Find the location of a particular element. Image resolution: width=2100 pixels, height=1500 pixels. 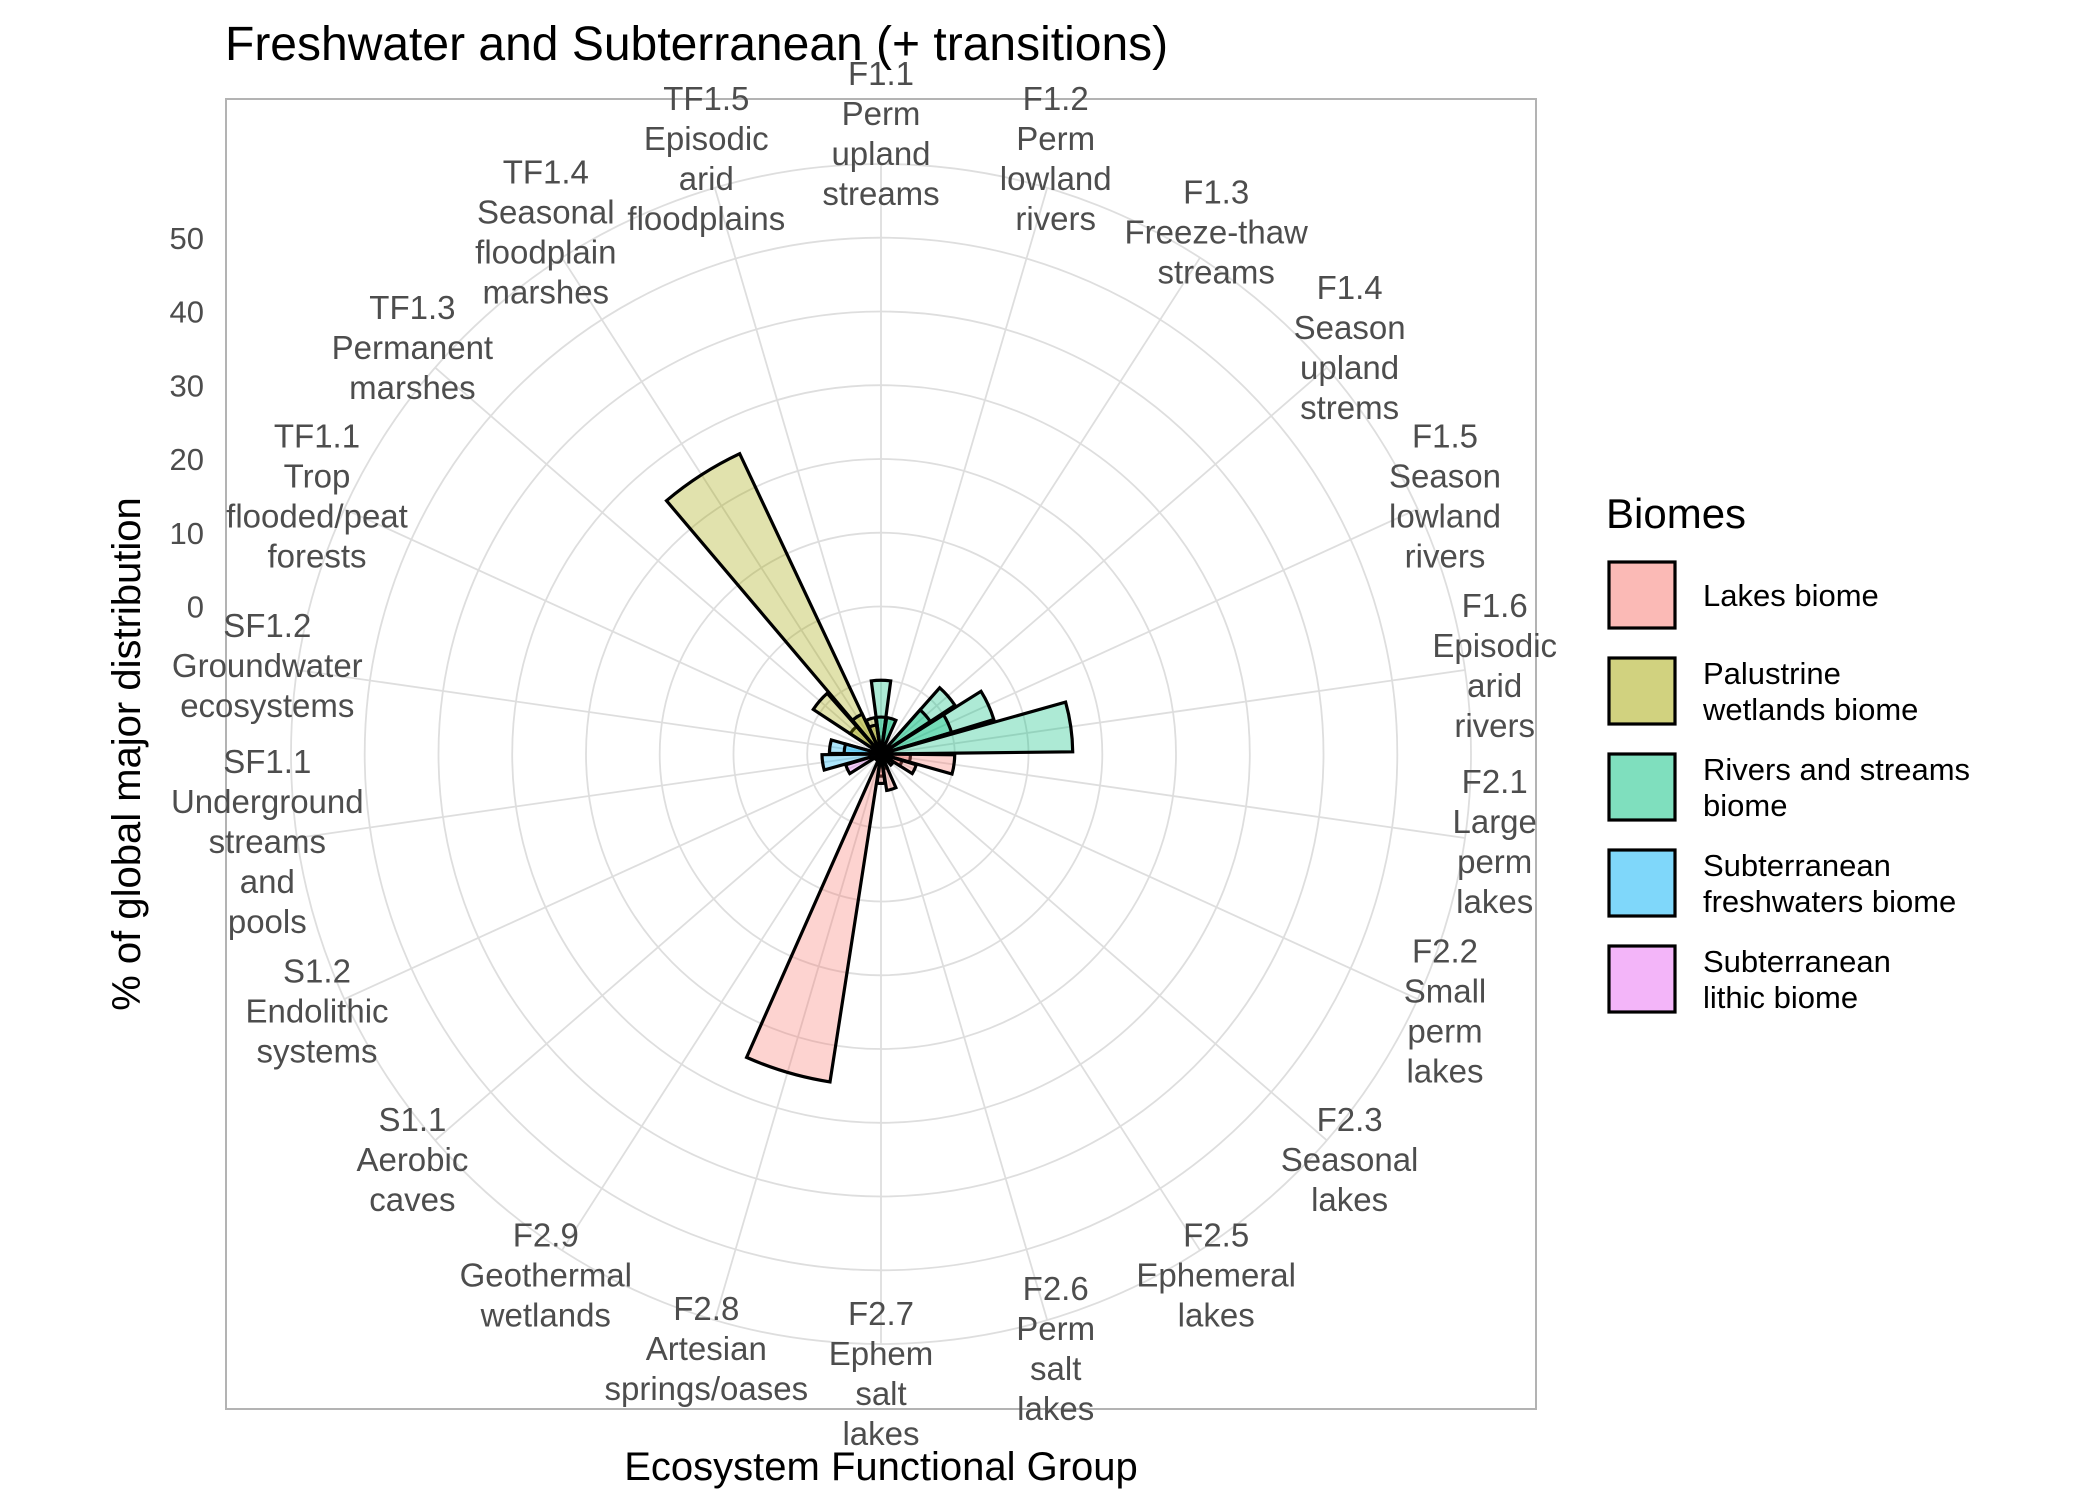

category-label: SF1.1 Underground streams and pools is located at coordinates (267, 841).